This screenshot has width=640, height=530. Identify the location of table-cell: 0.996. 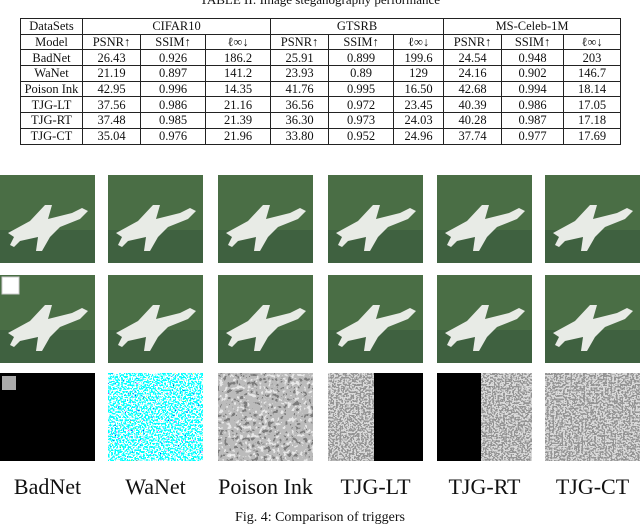
(173, 89).